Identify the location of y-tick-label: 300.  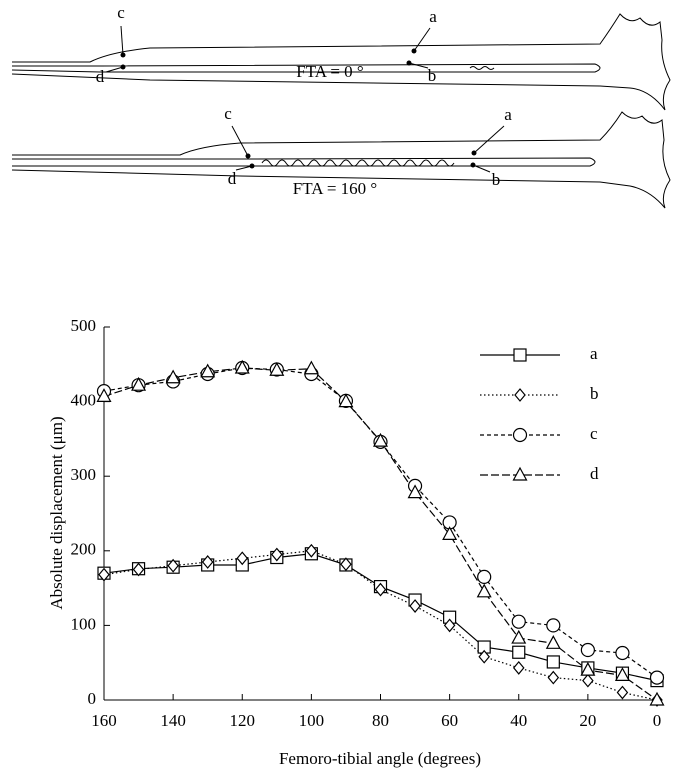
(84, 474).